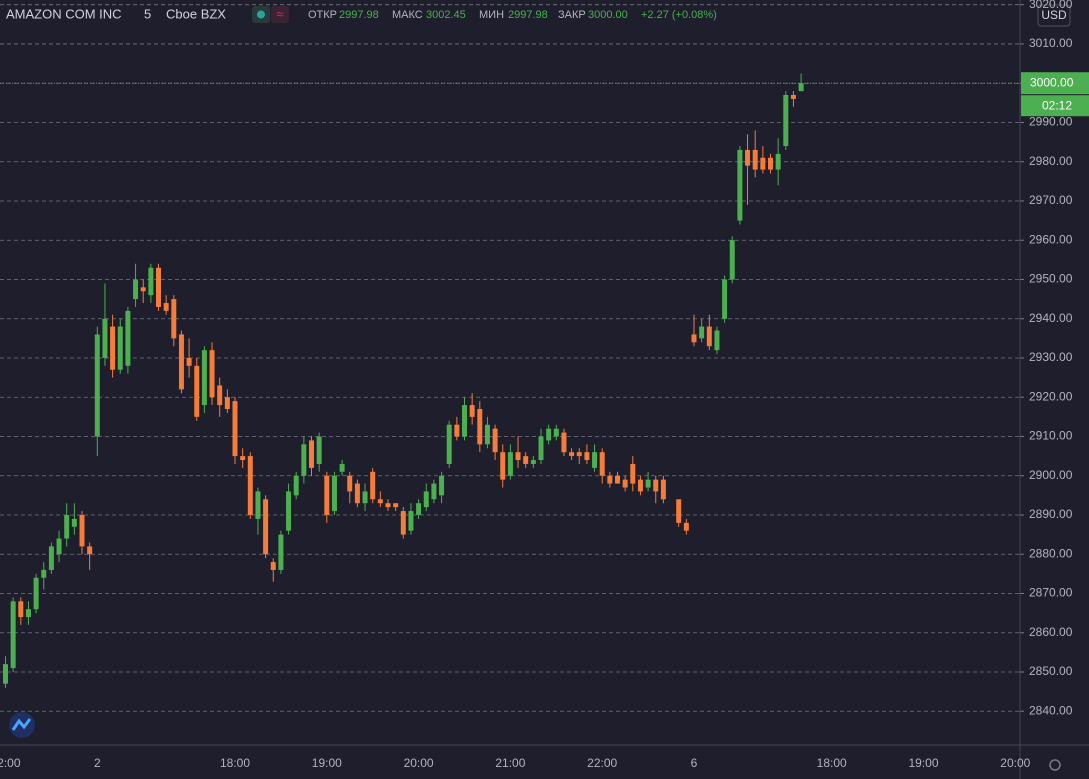 Image resolution: width=1089 pixels, height=779 pixels. What do you see at coordinates (1051, 593) in the screenshot?
I see `y-tick-label: 2870.00` at bounding box center [1051, 593].